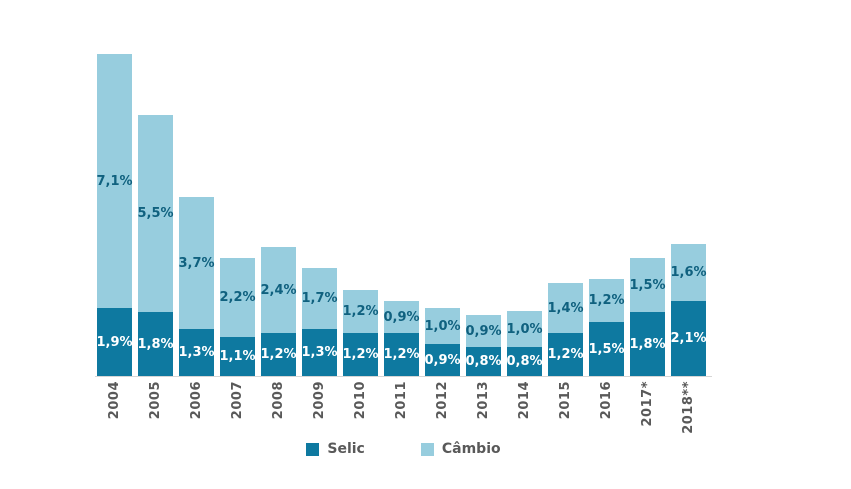 This screenshot has width=851, height=489. I want to click on bar-segment-cambio: 1,4%, so click(565, 308).